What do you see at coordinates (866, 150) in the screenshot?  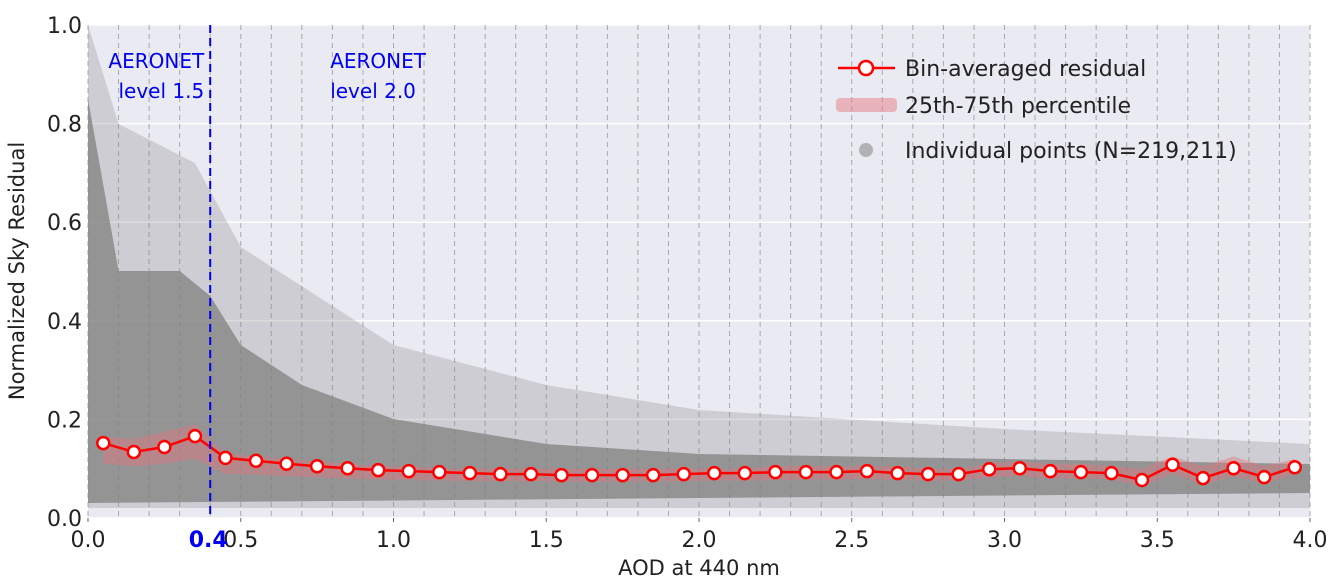 I see `legend-dot` at bounding box center [866, 150].